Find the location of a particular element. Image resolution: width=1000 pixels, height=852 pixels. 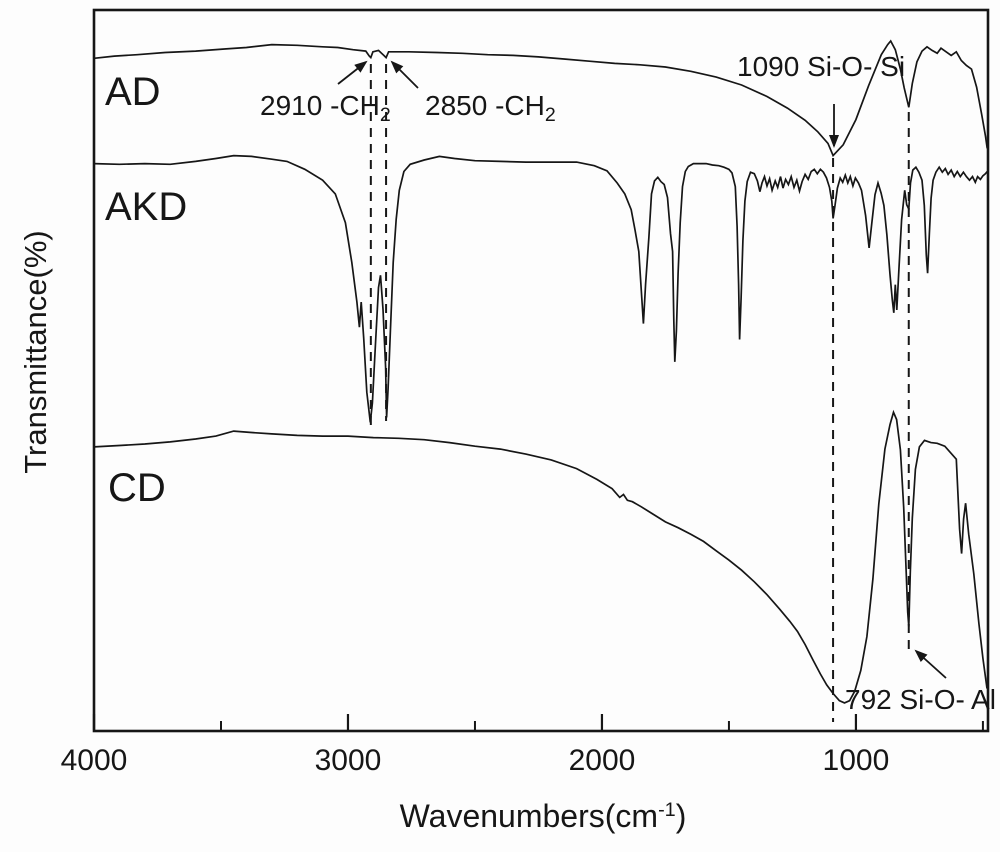

x-tick-label-4000: 4000 is located at coordinates (94, 760).